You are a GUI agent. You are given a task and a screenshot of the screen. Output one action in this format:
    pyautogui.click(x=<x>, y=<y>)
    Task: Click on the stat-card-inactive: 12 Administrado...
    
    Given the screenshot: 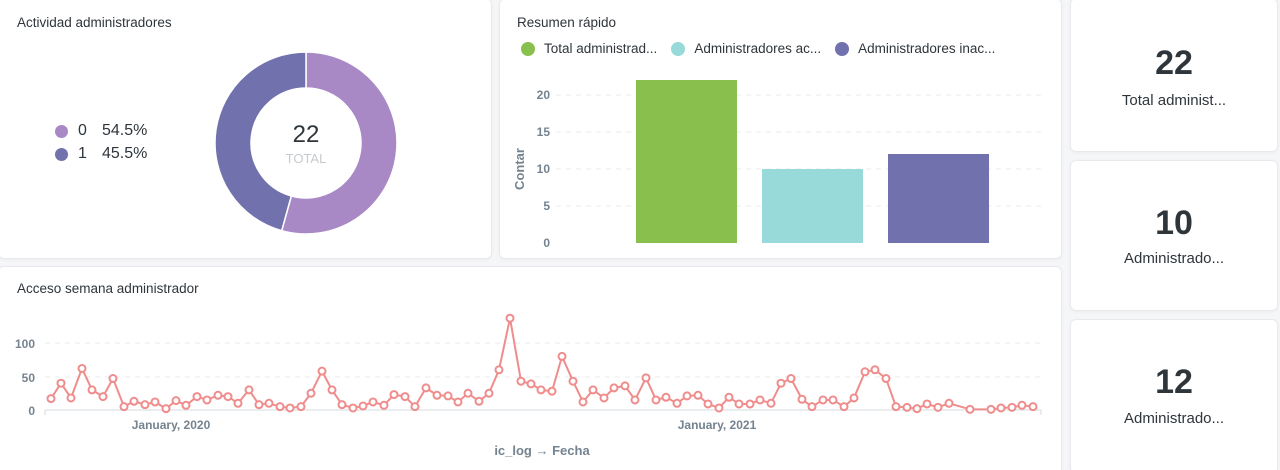 What is the action you would take?
    pyautogui.click(x=1174, y=394)
    